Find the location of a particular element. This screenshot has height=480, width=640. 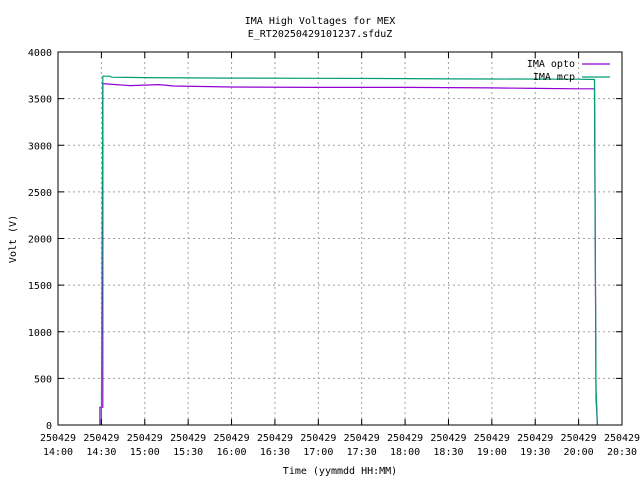

y-tick-label: 1000 is located at coordinates (40, 333).